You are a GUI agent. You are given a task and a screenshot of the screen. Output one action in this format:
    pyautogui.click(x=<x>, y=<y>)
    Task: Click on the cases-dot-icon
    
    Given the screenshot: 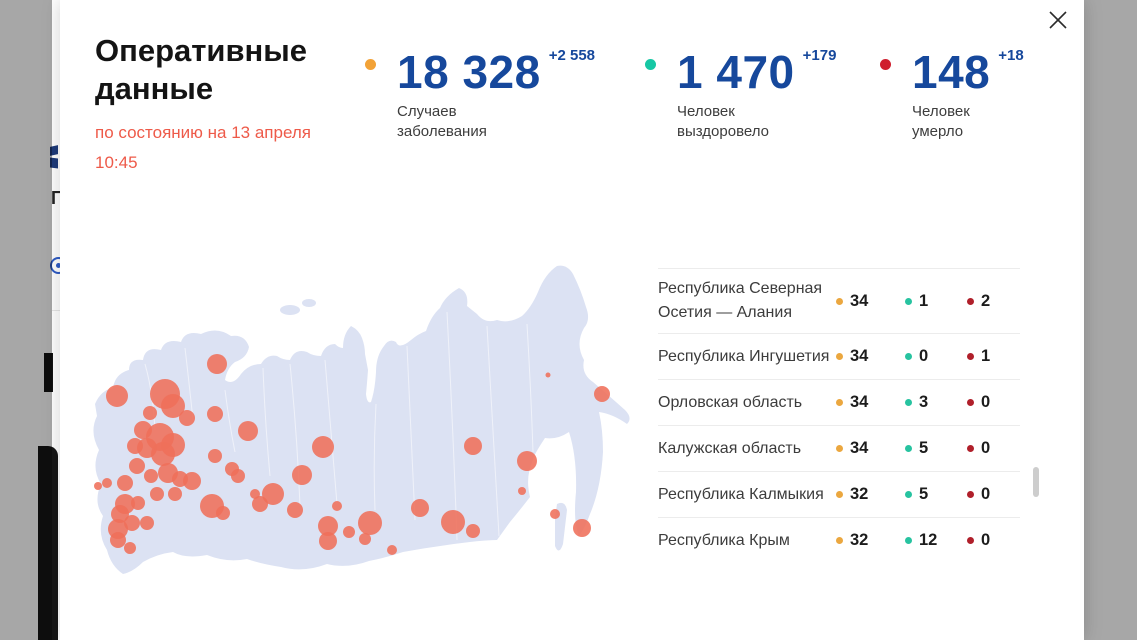 What is the action you would take?
    pyautogui.click(x=370, y=64)
    